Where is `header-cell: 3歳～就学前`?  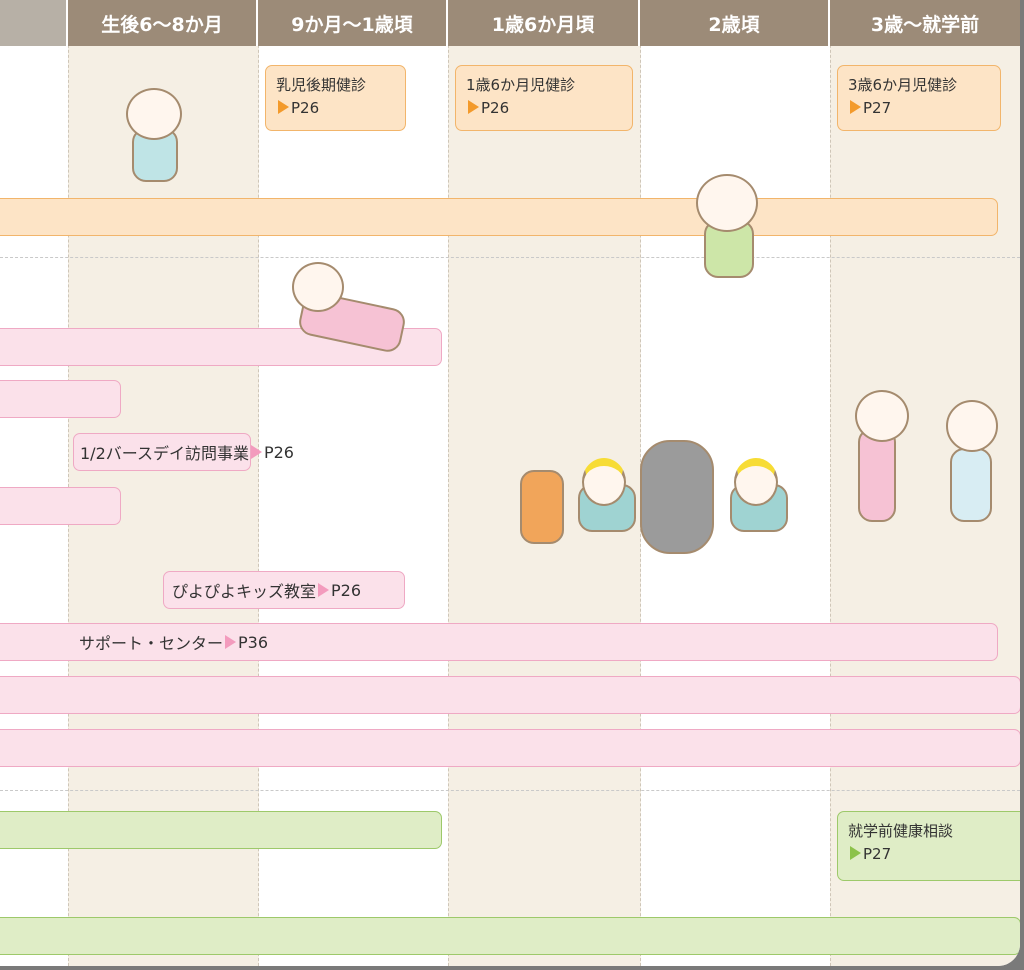 header-cell: 3歳～就学前 is located at coordinates (925, 23).